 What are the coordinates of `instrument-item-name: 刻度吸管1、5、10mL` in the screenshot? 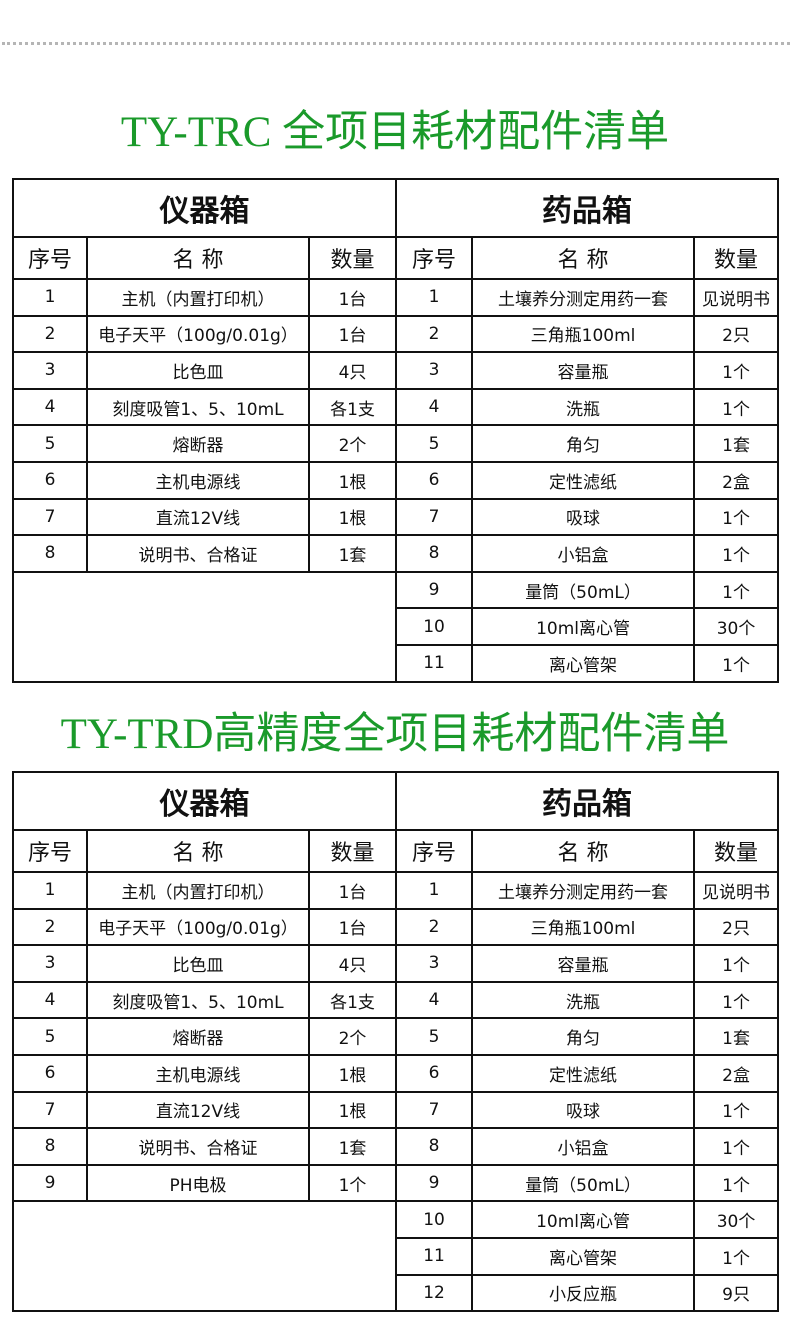 It's located at (198, 407).